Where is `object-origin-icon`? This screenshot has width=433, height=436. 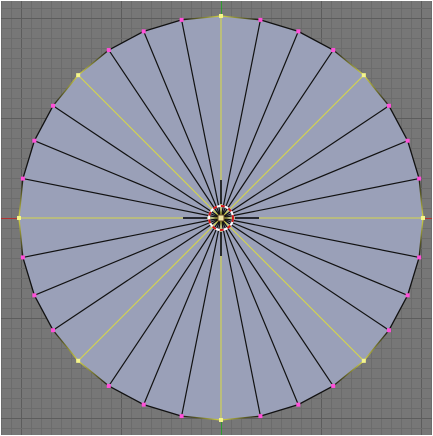
object-origin-icon is located at coordinates (221, 218).